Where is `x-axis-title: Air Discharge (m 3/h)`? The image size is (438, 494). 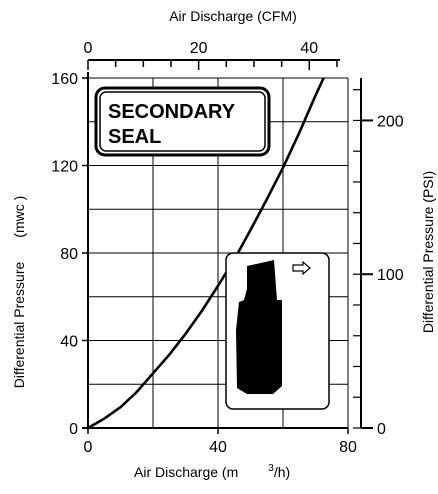
x-axis-title: Air Discharge (m 3/h) is located at coordinates (212, 471).